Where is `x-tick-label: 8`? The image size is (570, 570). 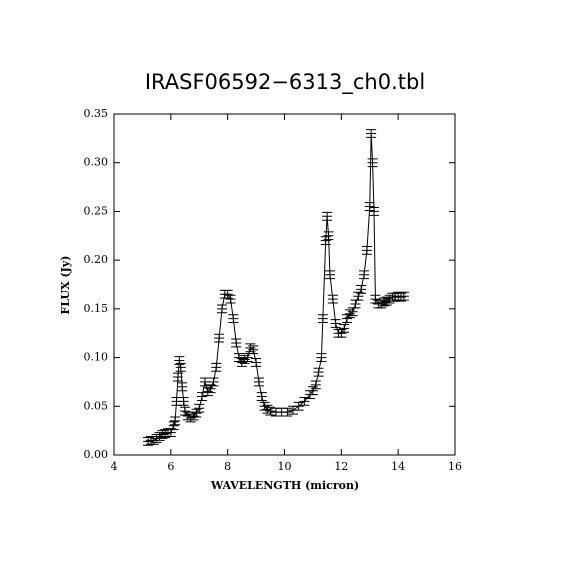 x-tick-label: 8 is located at coordinates (227, 466).